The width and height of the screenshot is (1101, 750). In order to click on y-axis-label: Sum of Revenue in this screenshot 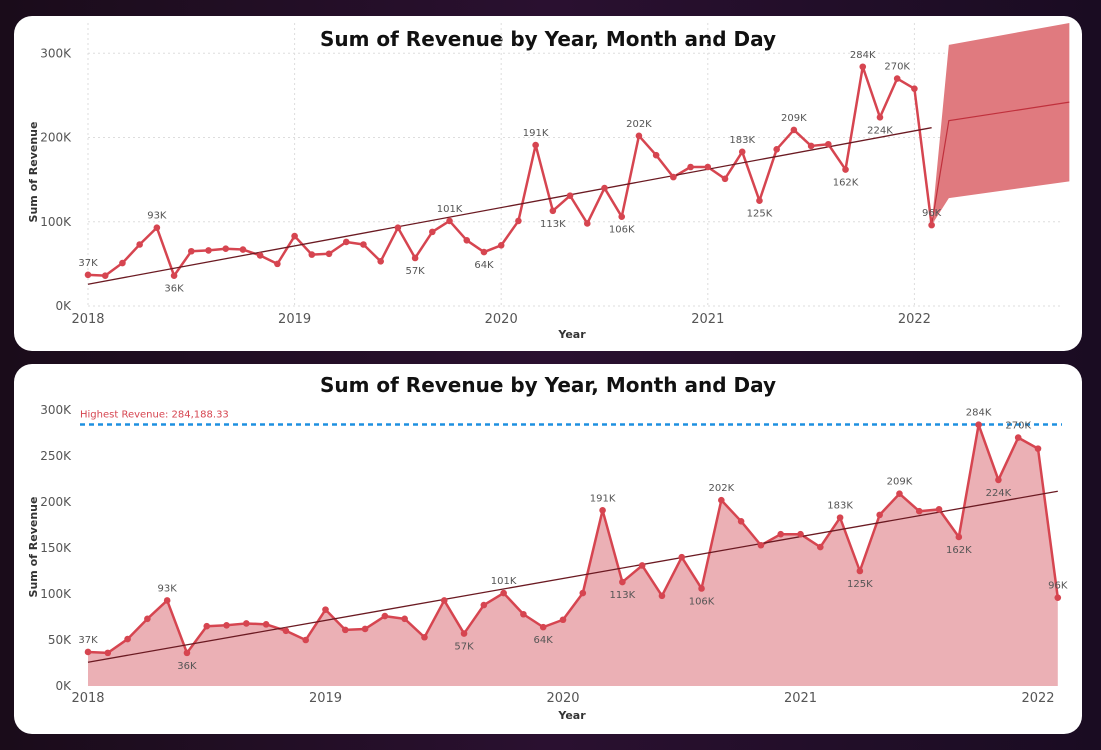, I will do `click(33, 172)`.